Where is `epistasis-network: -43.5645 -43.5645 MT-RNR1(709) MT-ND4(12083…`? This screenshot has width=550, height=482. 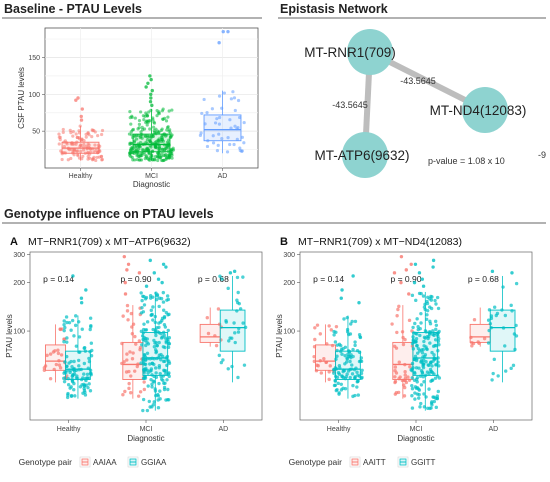 epistasis-network: -43.5645 -43.5645 MT-RNR1(709) MT-ND4(12083… is located at coordinates (425, 103).